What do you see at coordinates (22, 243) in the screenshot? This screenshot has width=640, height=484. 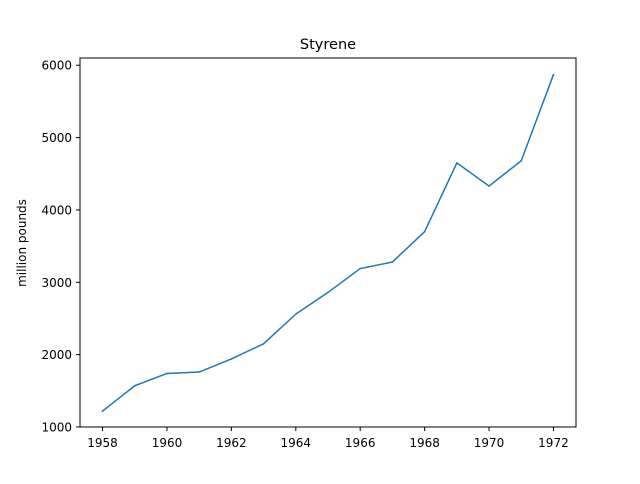 I see `y-axis-label: million pounds` at bounding box center [22, 243].